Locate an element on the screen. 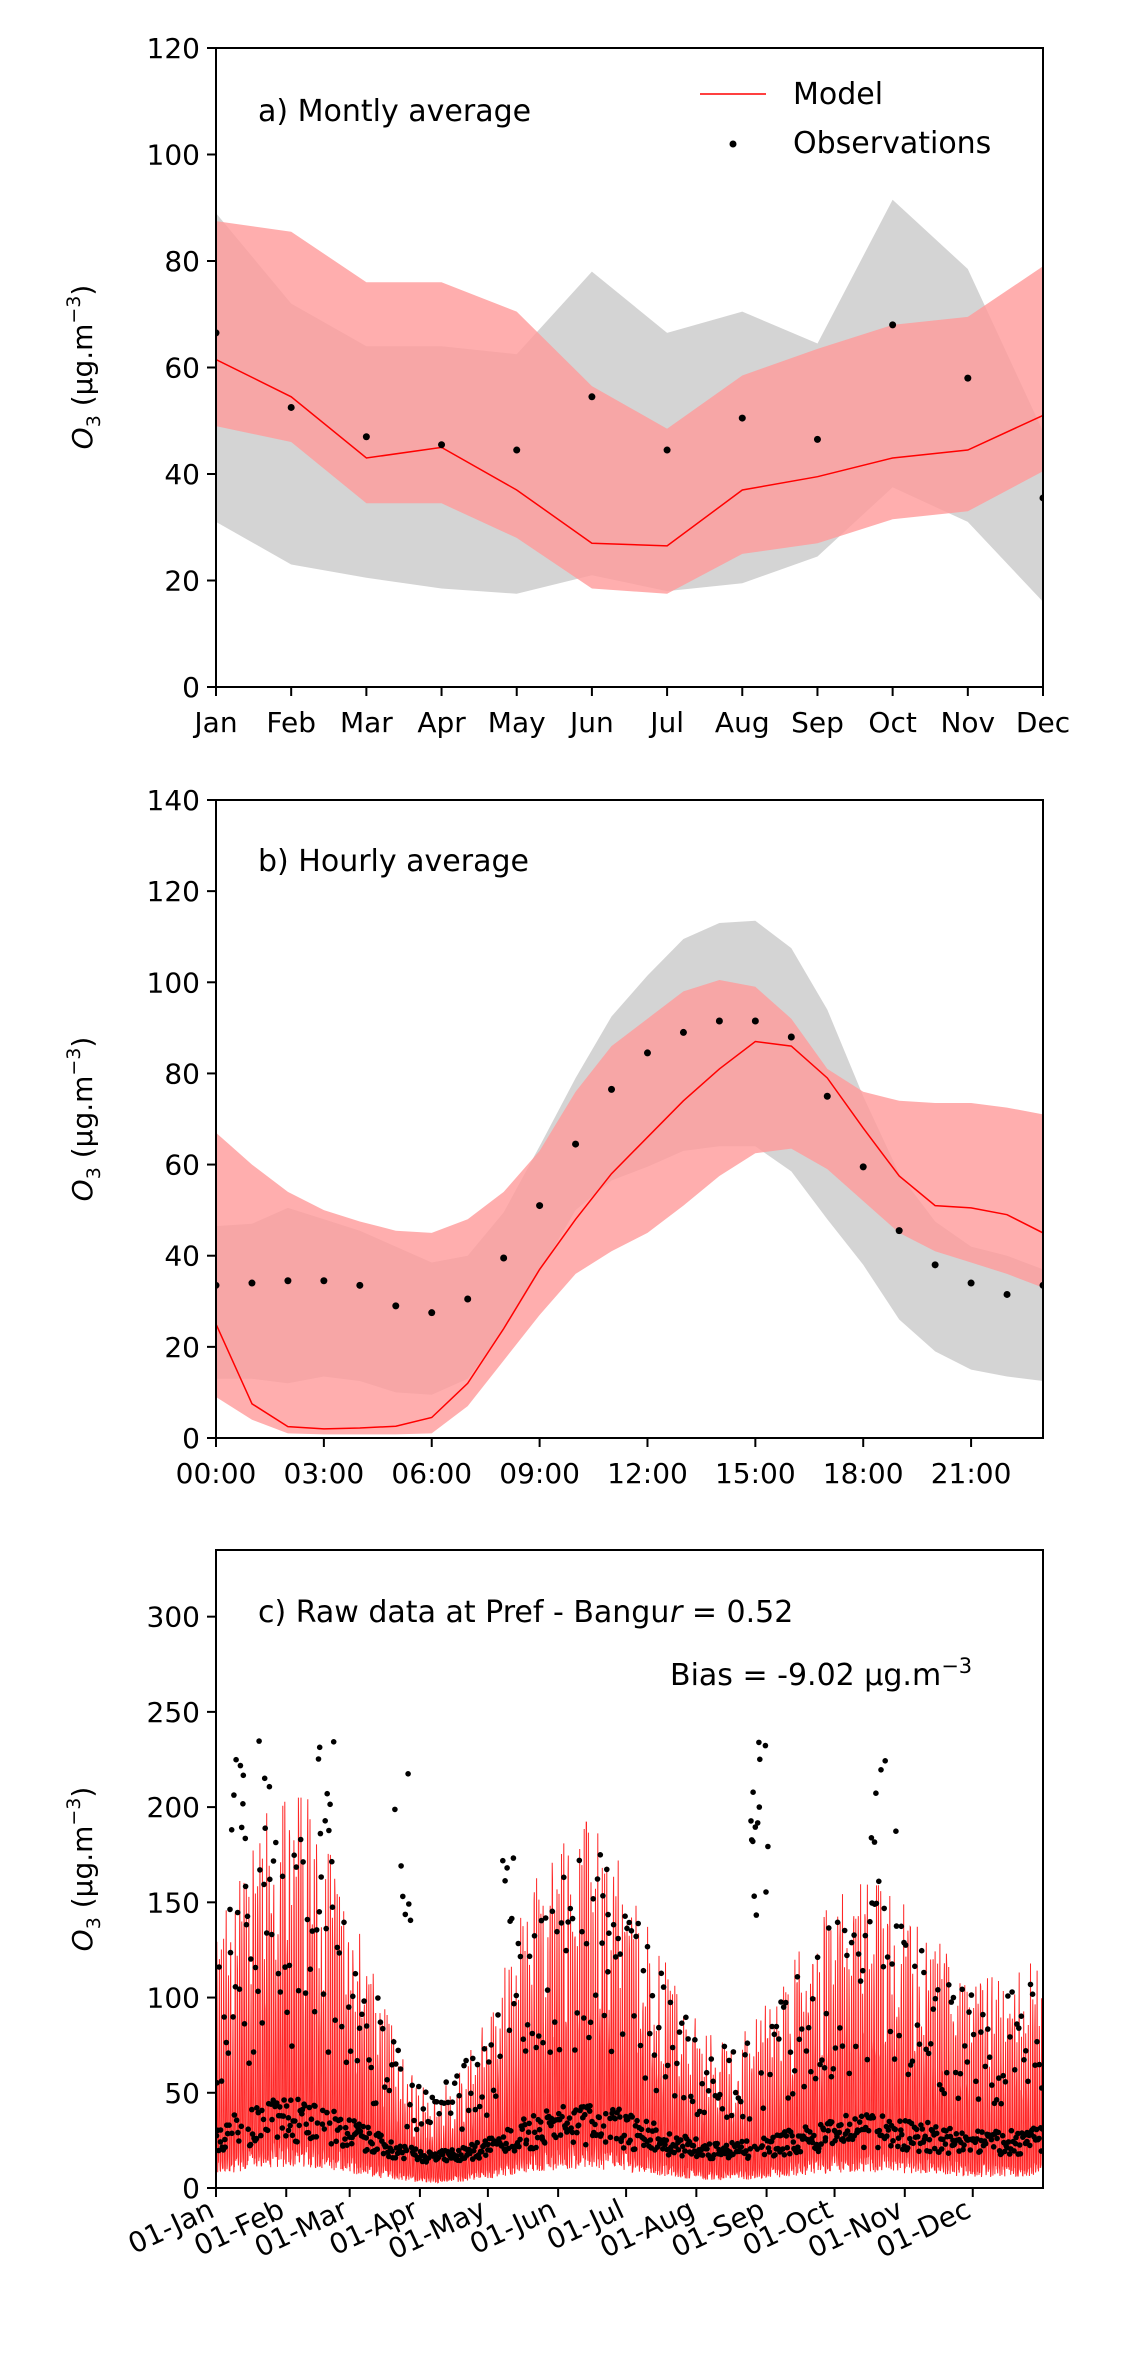 This screenshot has width=1122, height=2362. x-tick-label: Feb is located at coordinates (291, 722).